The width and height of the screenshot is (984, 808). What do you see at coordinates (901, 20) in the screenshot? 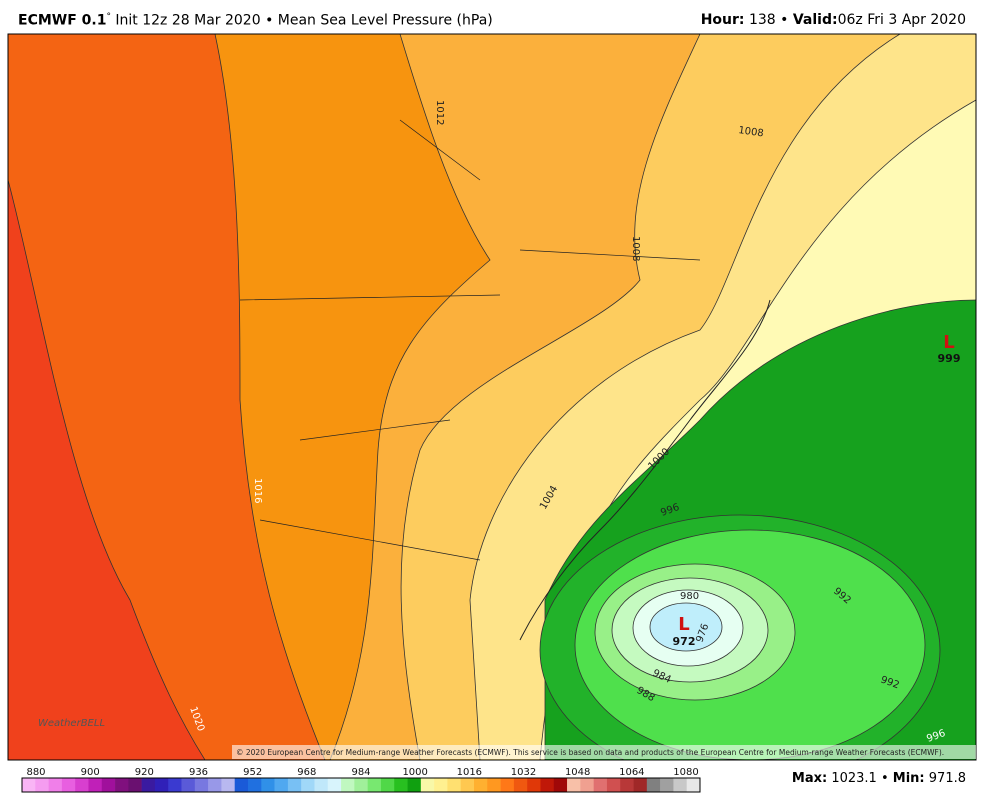
I see `valid: 06z Fri 3 Apr 2020` at bounding box center [901, 20].